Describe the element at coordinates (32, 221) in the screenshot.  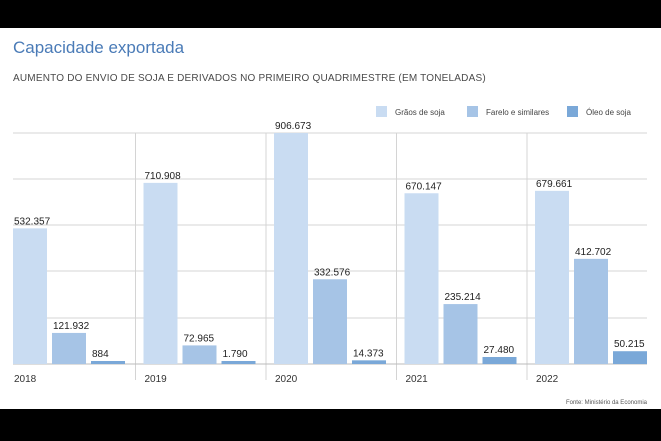
I see `value-label: 532.357` at that location.